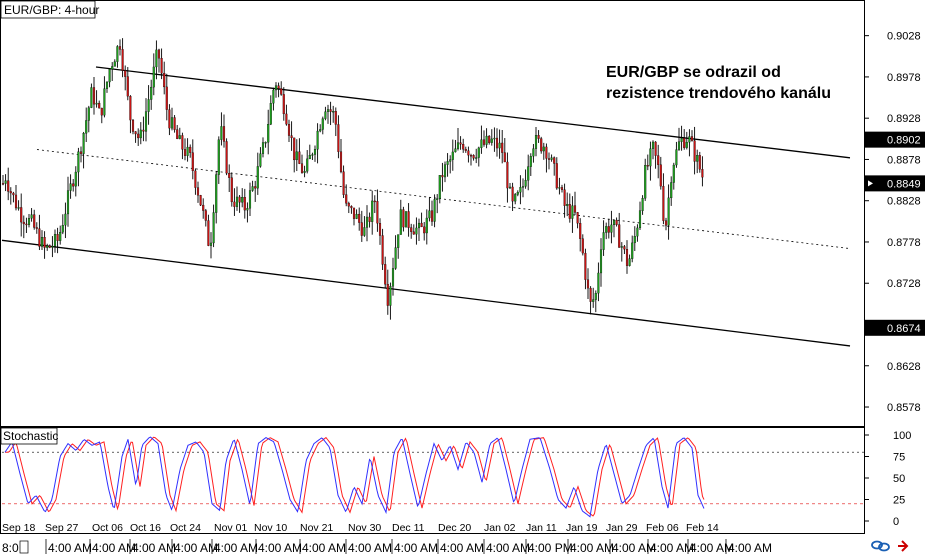 The image size is (925, 559). Describe the element at coordinates (903, 546) in the screenshot. I see `arrow-right-icon` at that location.